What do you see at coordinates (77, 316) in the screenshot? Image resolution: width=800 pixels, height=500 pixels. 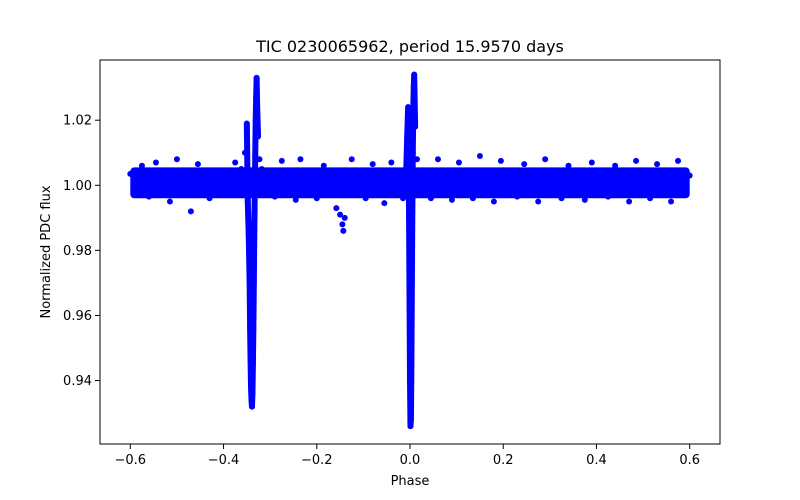 I see `y-tick-label: 0.96` at bounding box center [77, 316].